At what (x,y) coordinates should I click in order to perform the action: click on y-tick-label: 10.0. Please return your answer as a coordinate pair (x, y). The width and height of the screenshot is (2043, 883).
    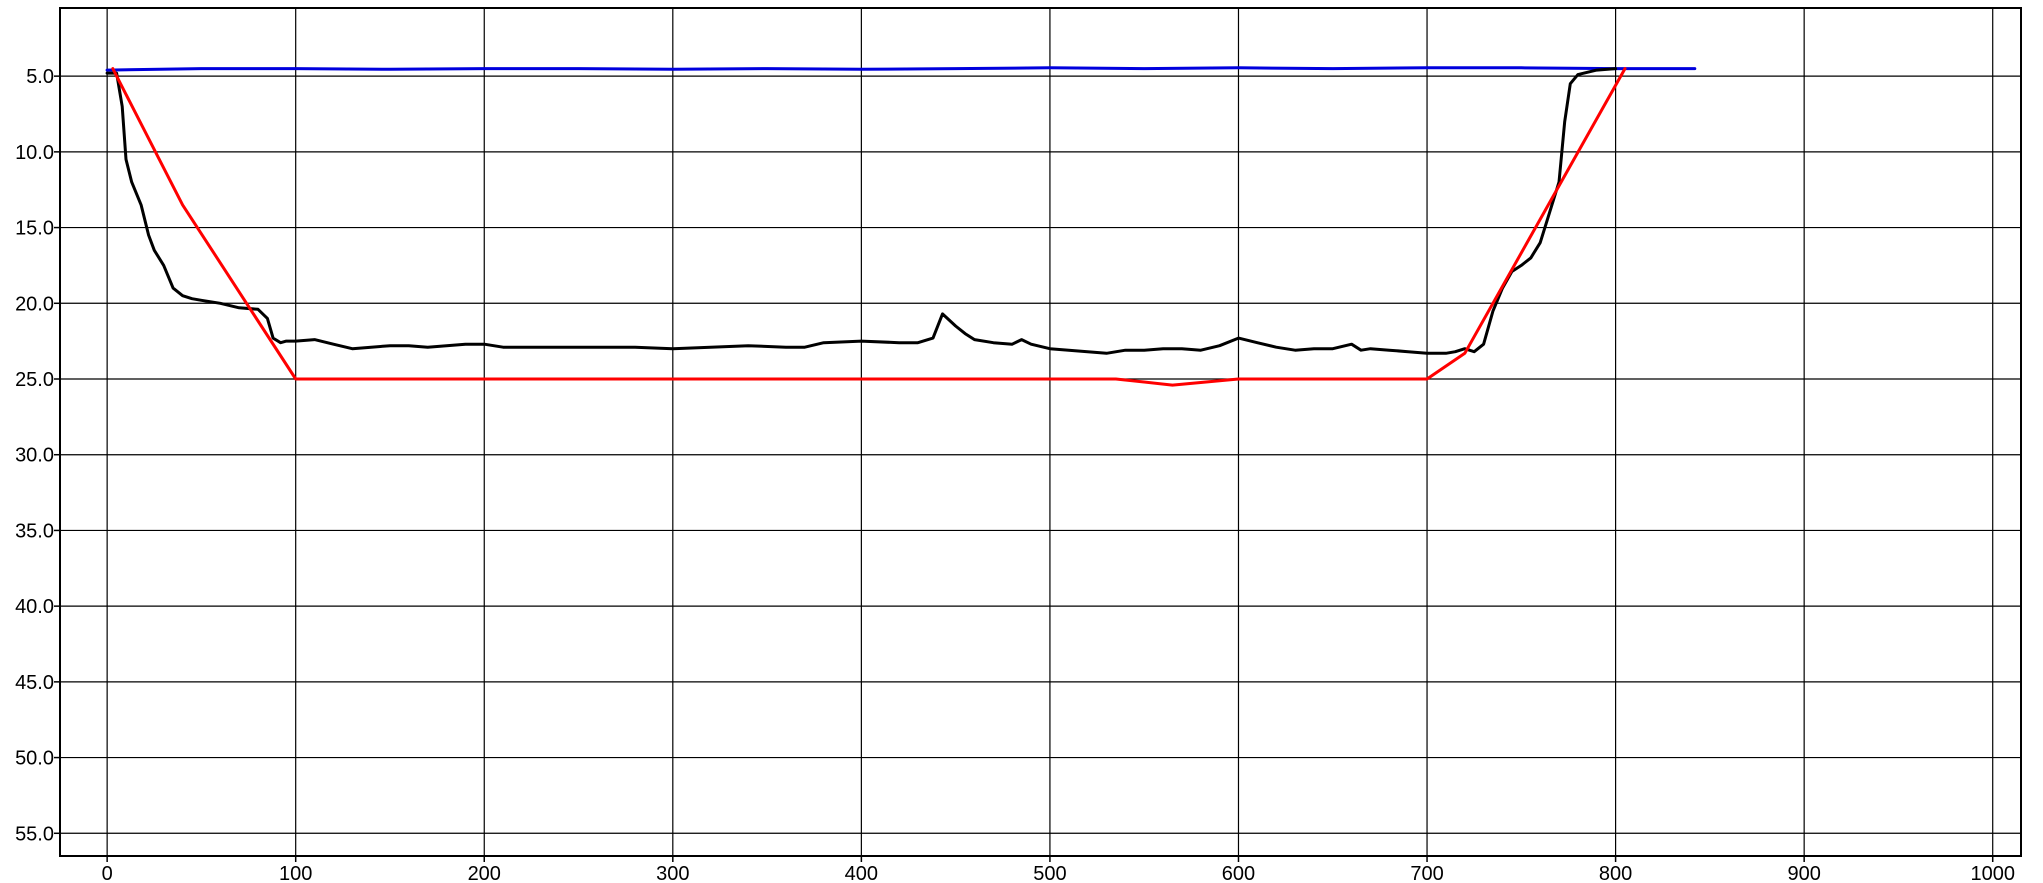
    Looking at the image, I should click on (34, 153).